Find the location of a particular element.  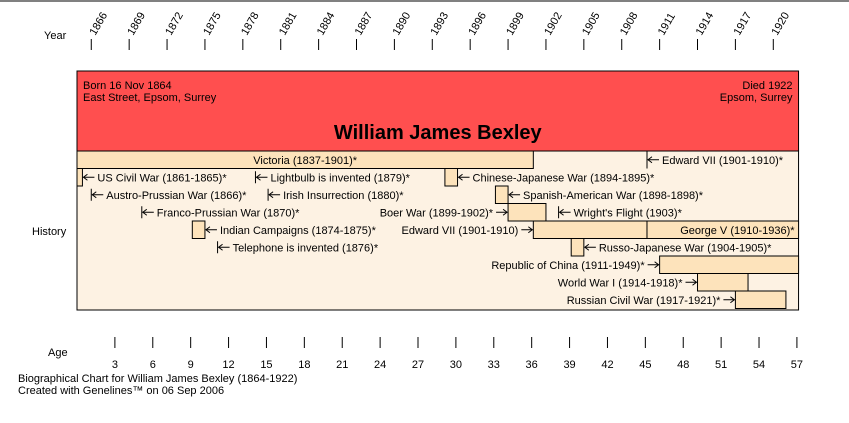

event-item: Franco-Prussian War (1870)* is located at coordinates (220, 212).